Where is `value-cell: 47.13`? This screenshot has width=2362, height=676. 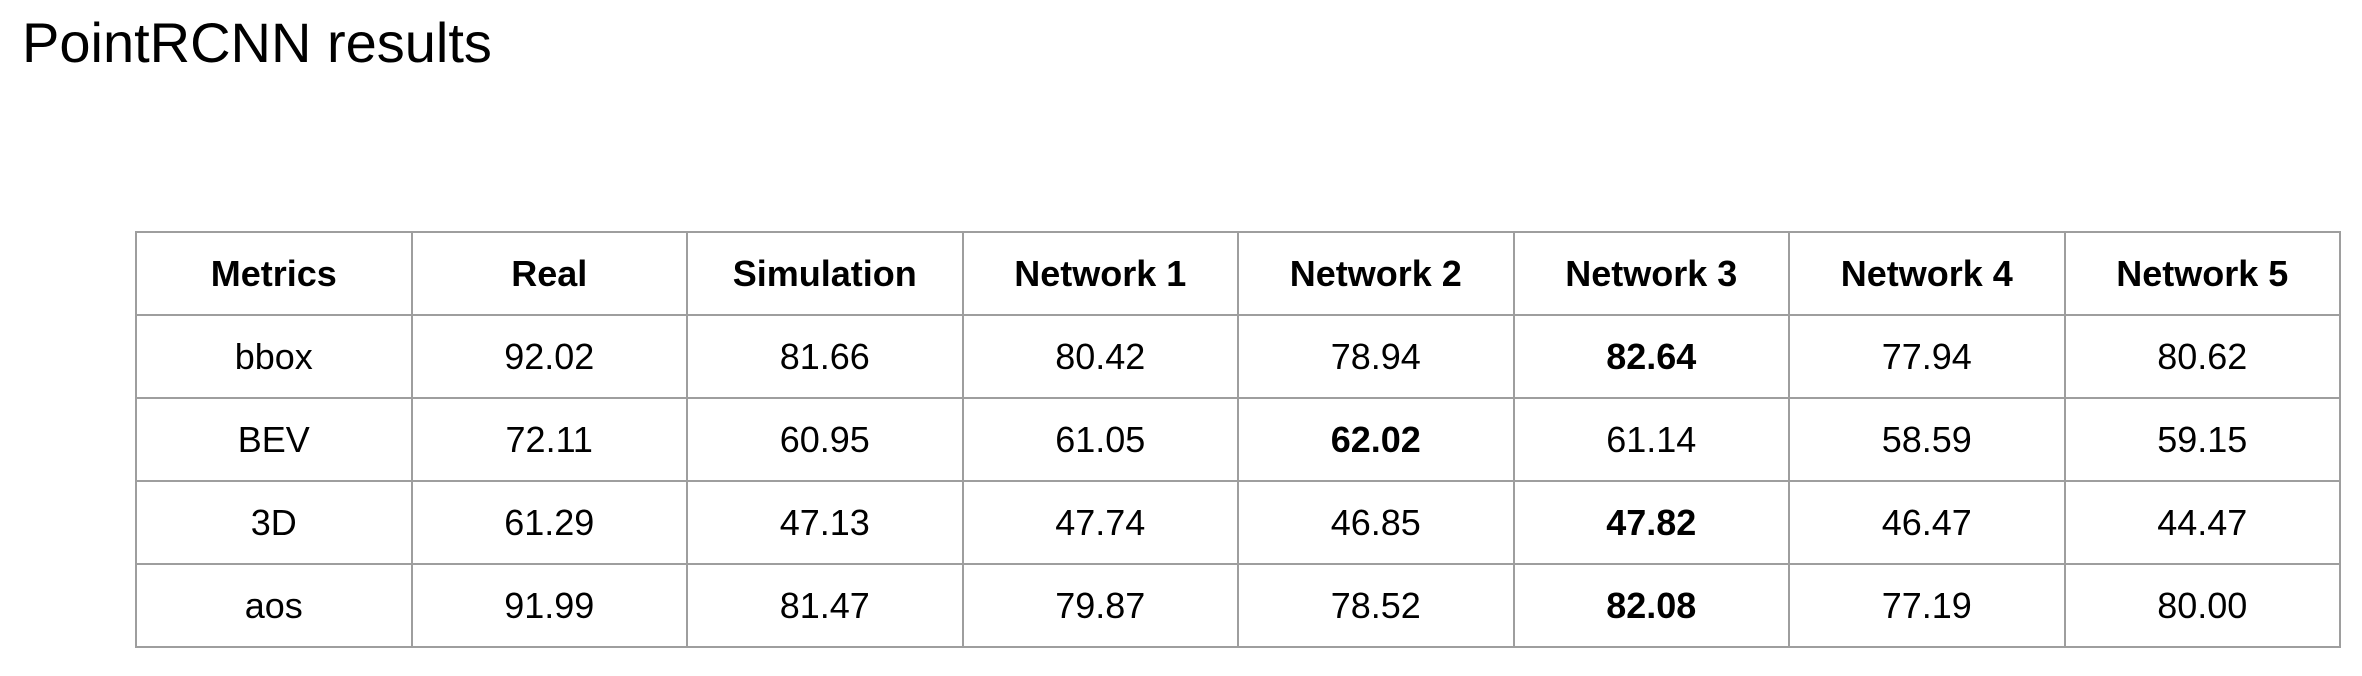 value-cell: 47.13 is located at coordinates (825, 522).